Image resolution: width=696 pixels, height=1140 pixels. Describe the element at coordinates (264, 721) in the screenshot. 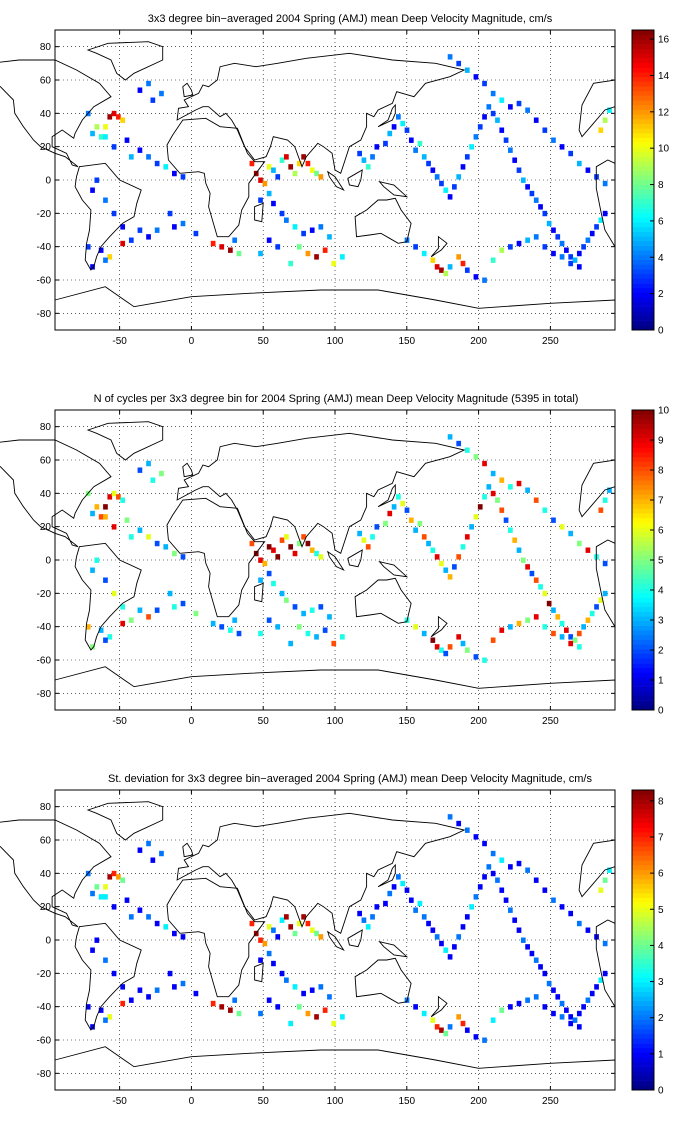

I see `x-tick-label: 50` at that location.